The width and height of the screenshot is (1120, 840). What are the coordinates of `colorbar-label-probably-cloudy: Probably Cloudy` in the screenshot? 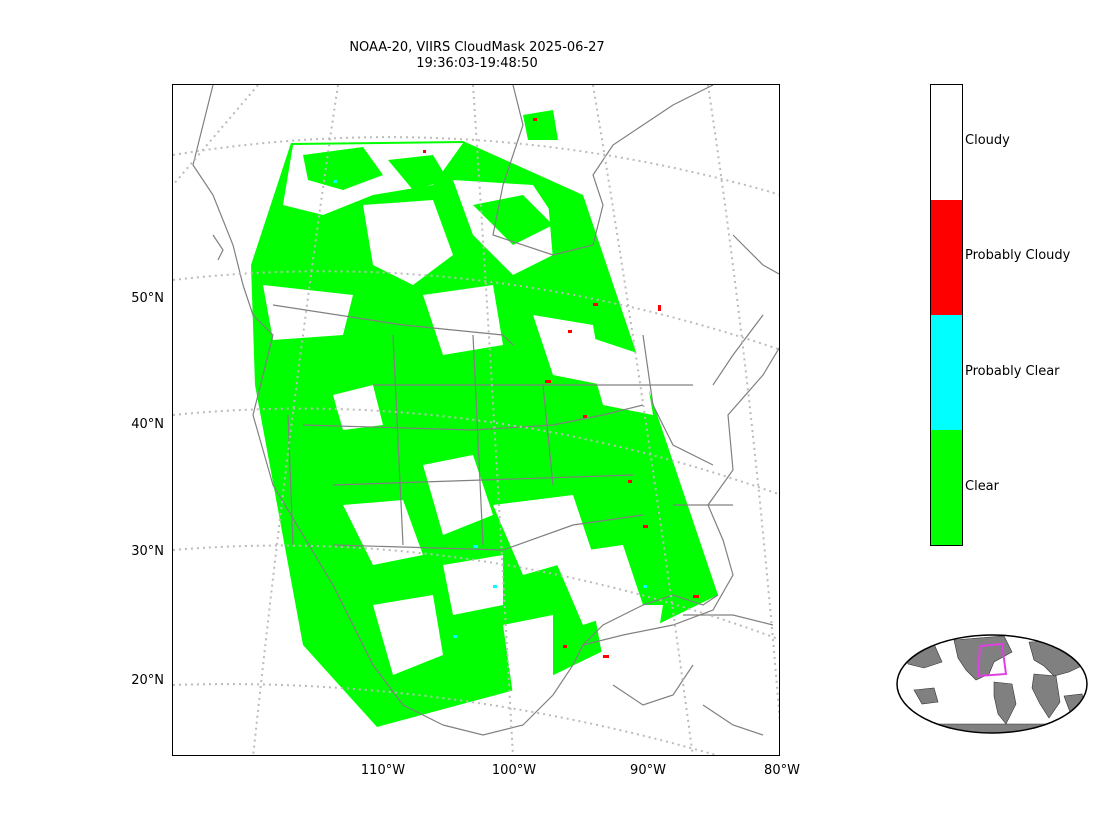 It's located at (1018, 255).